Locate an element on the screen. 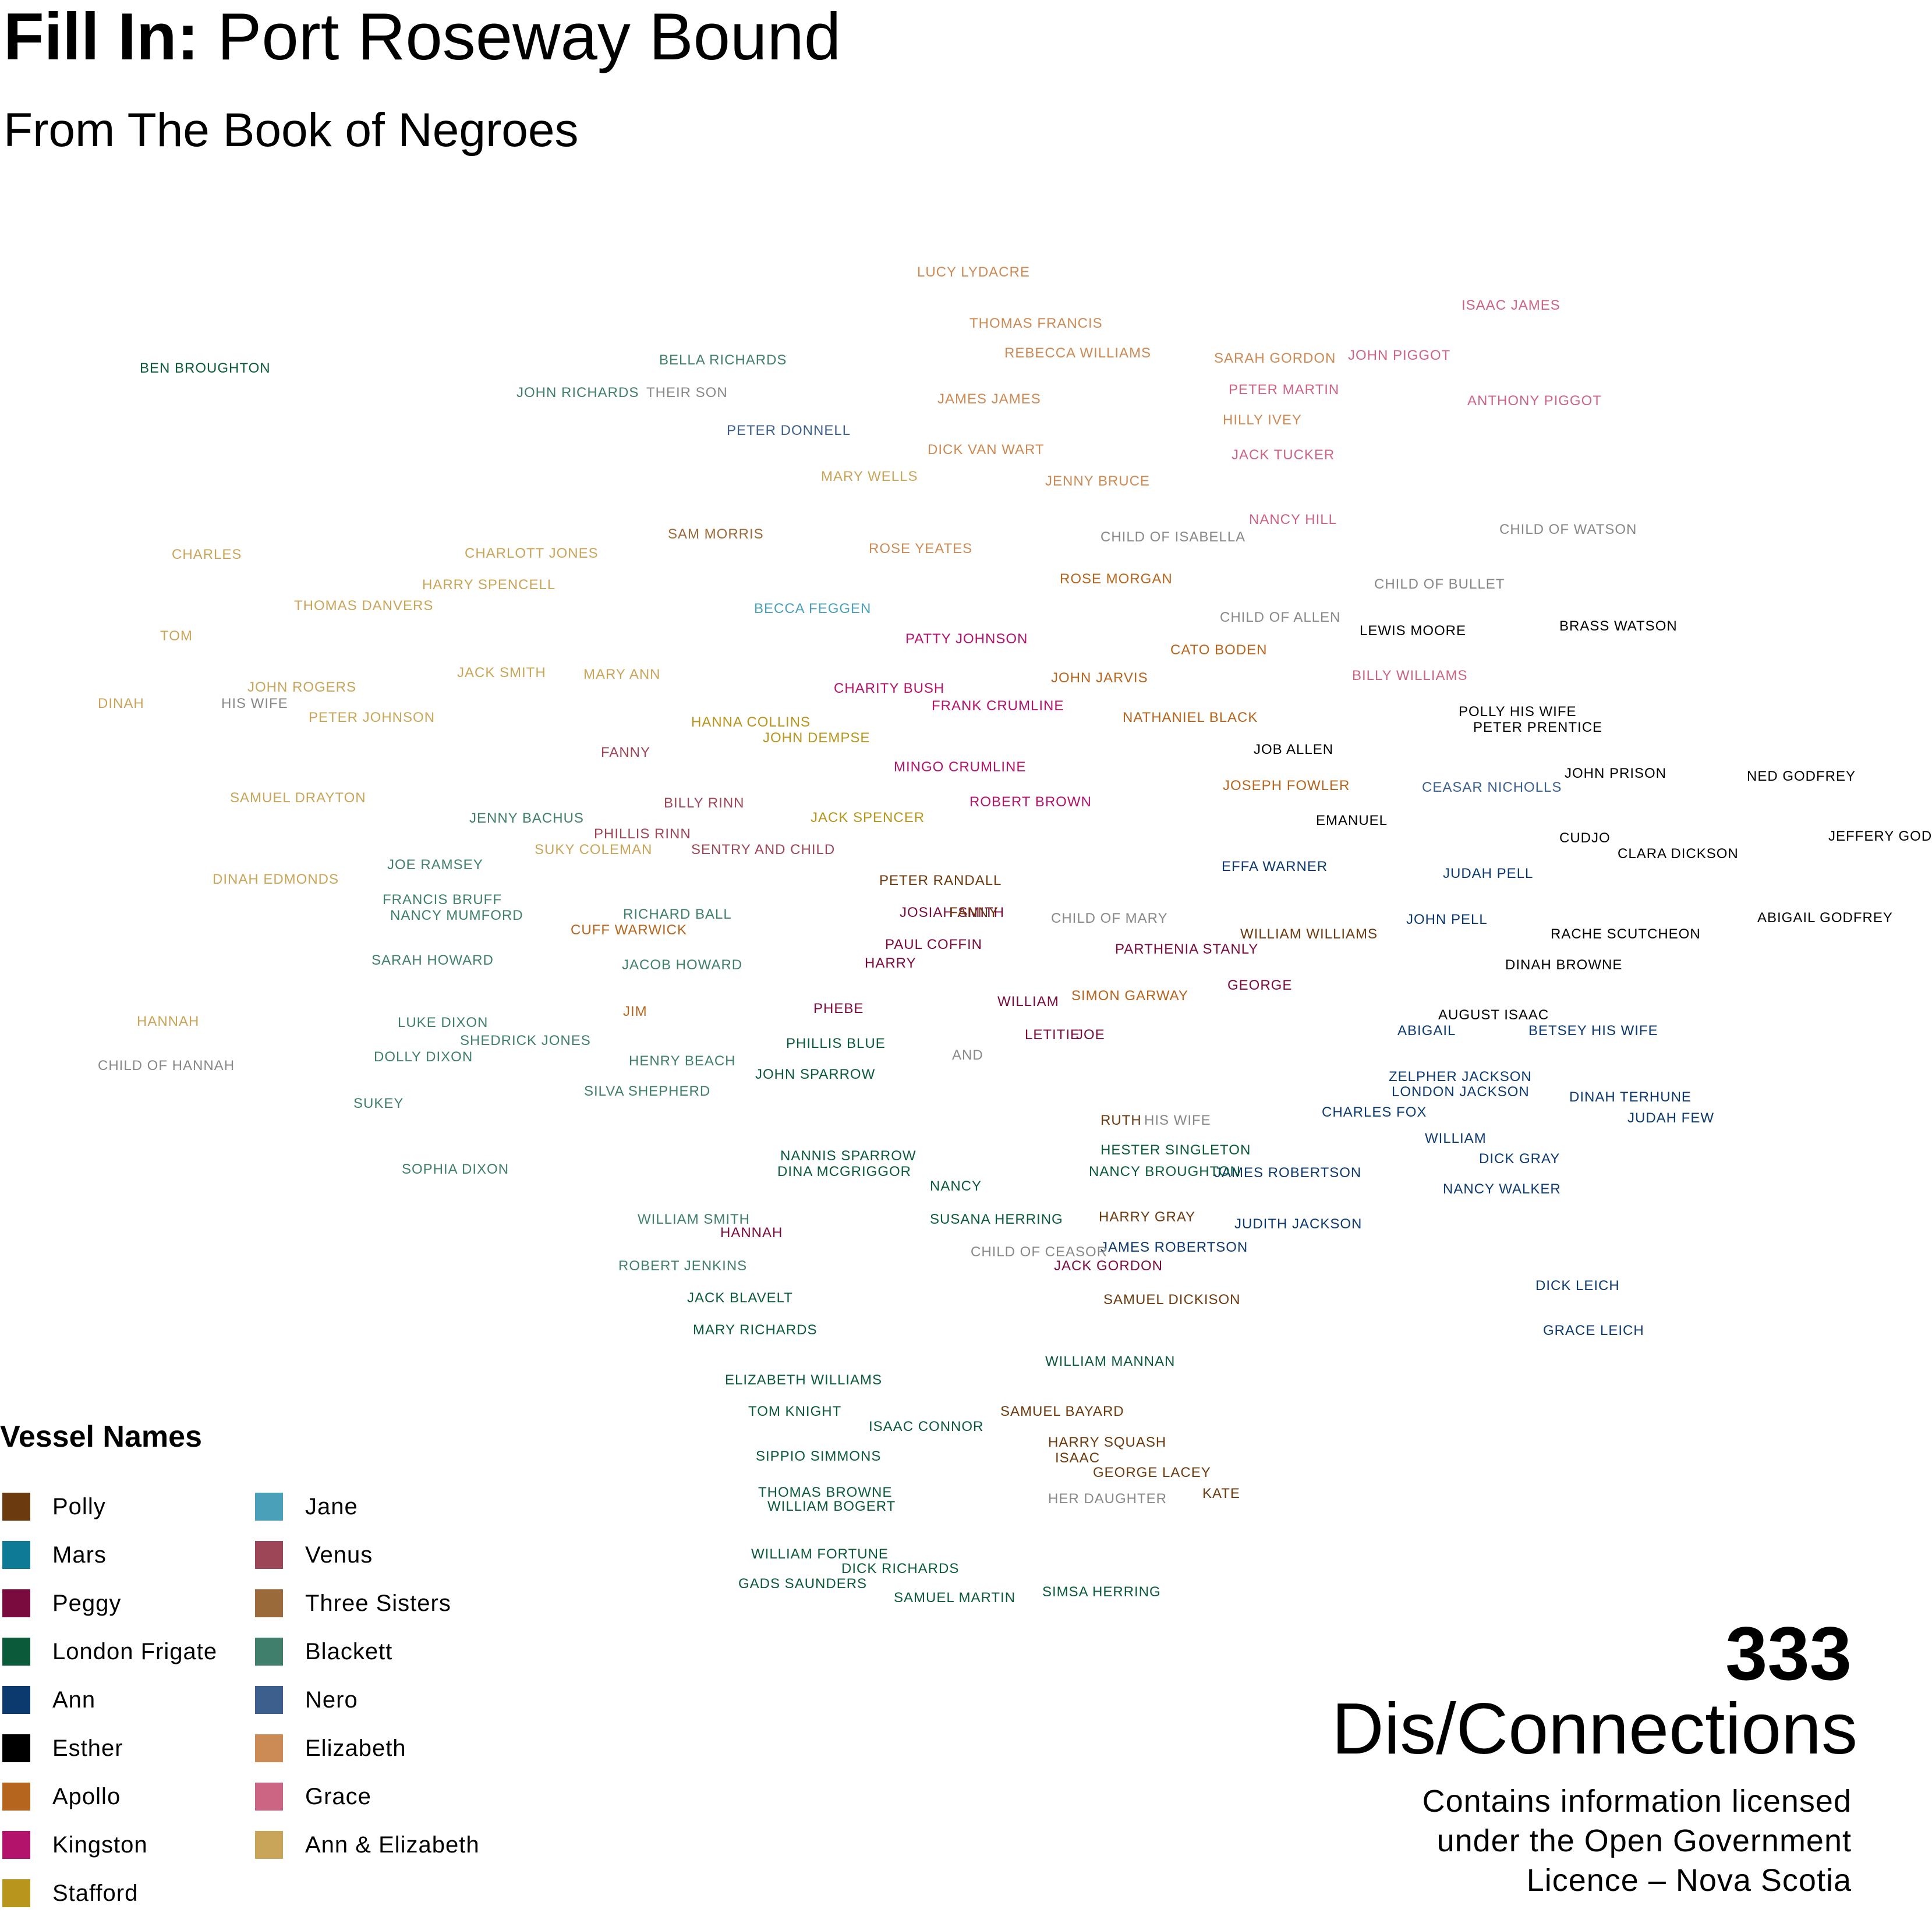 The image size is (1932, 1920). crossword-name: SOPHIA DIXON is located at coordinates (456, 1169).